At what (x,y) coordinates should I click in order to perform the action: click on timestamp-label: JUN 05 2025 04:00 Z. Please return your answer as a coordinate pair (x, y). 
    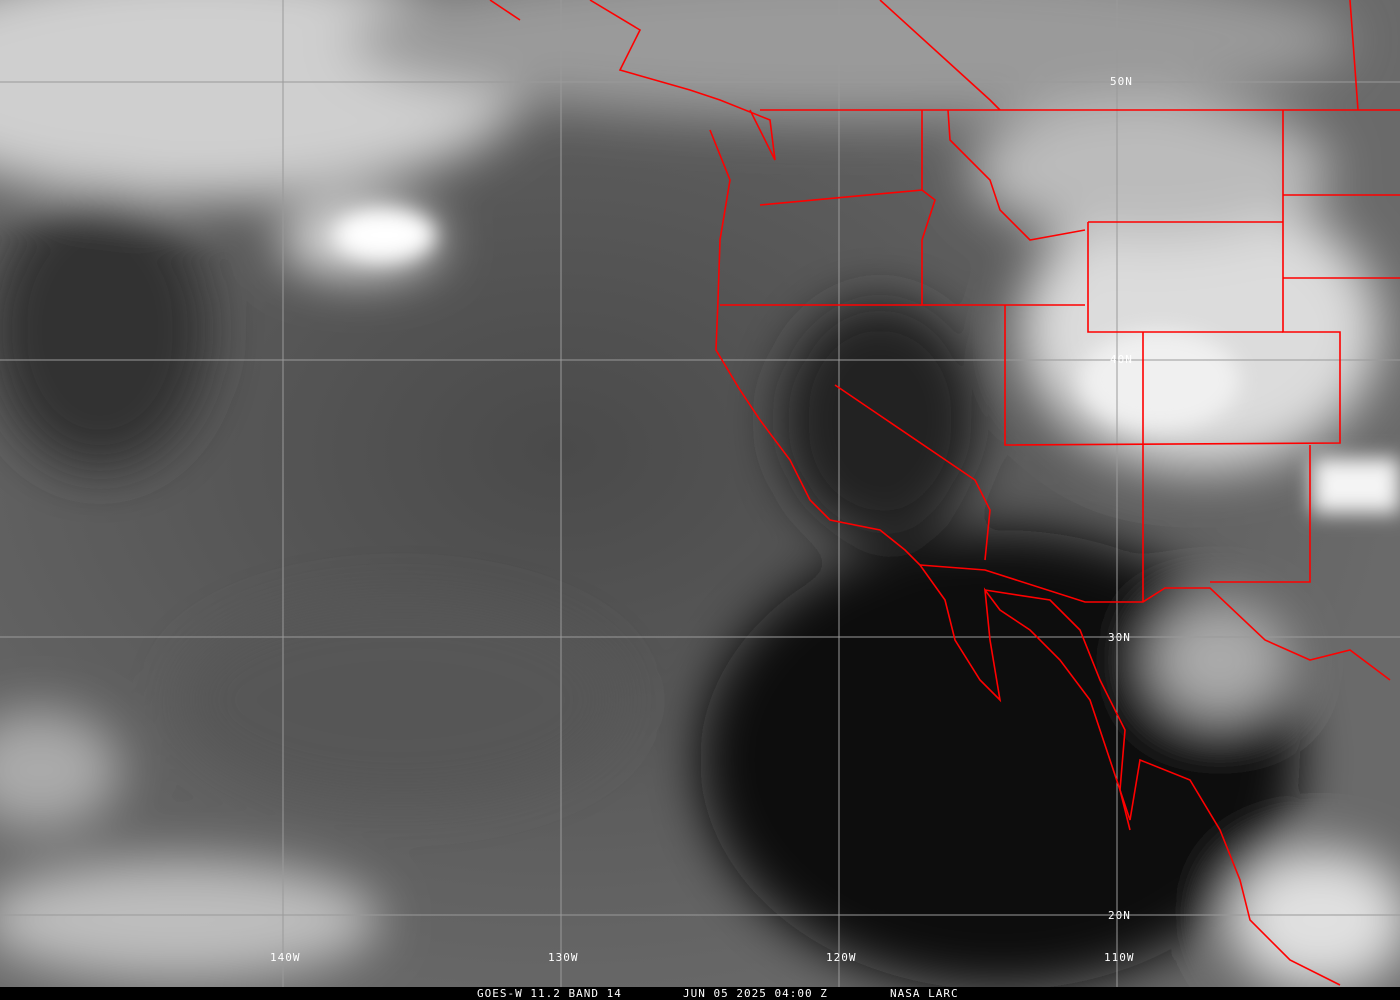
    Looking at the image, I should click on (755, 993).